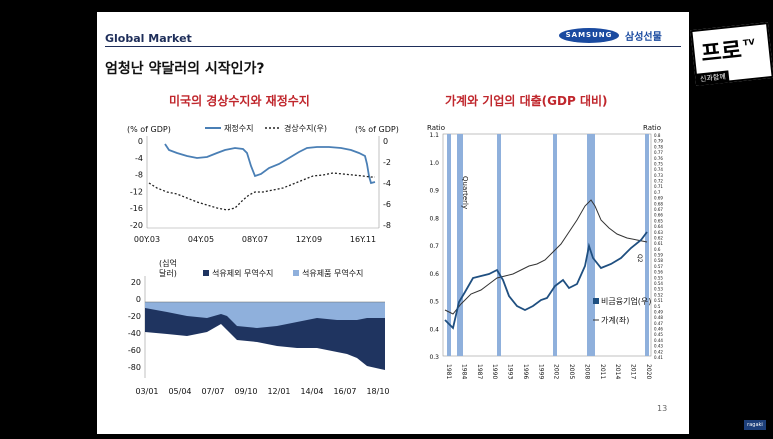 This screenshot has width=773, height=439. I want to click on samsung-logo: SAMSUNG, so click(589, 35).